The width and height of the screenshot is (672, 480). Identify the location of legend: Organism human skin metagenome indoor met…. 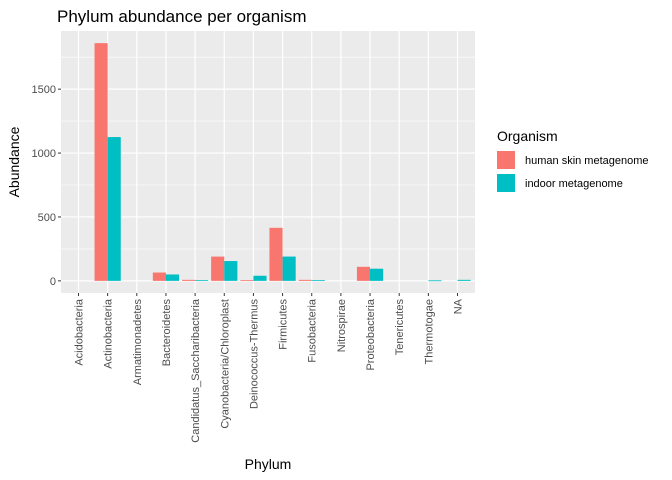
(573, 160).